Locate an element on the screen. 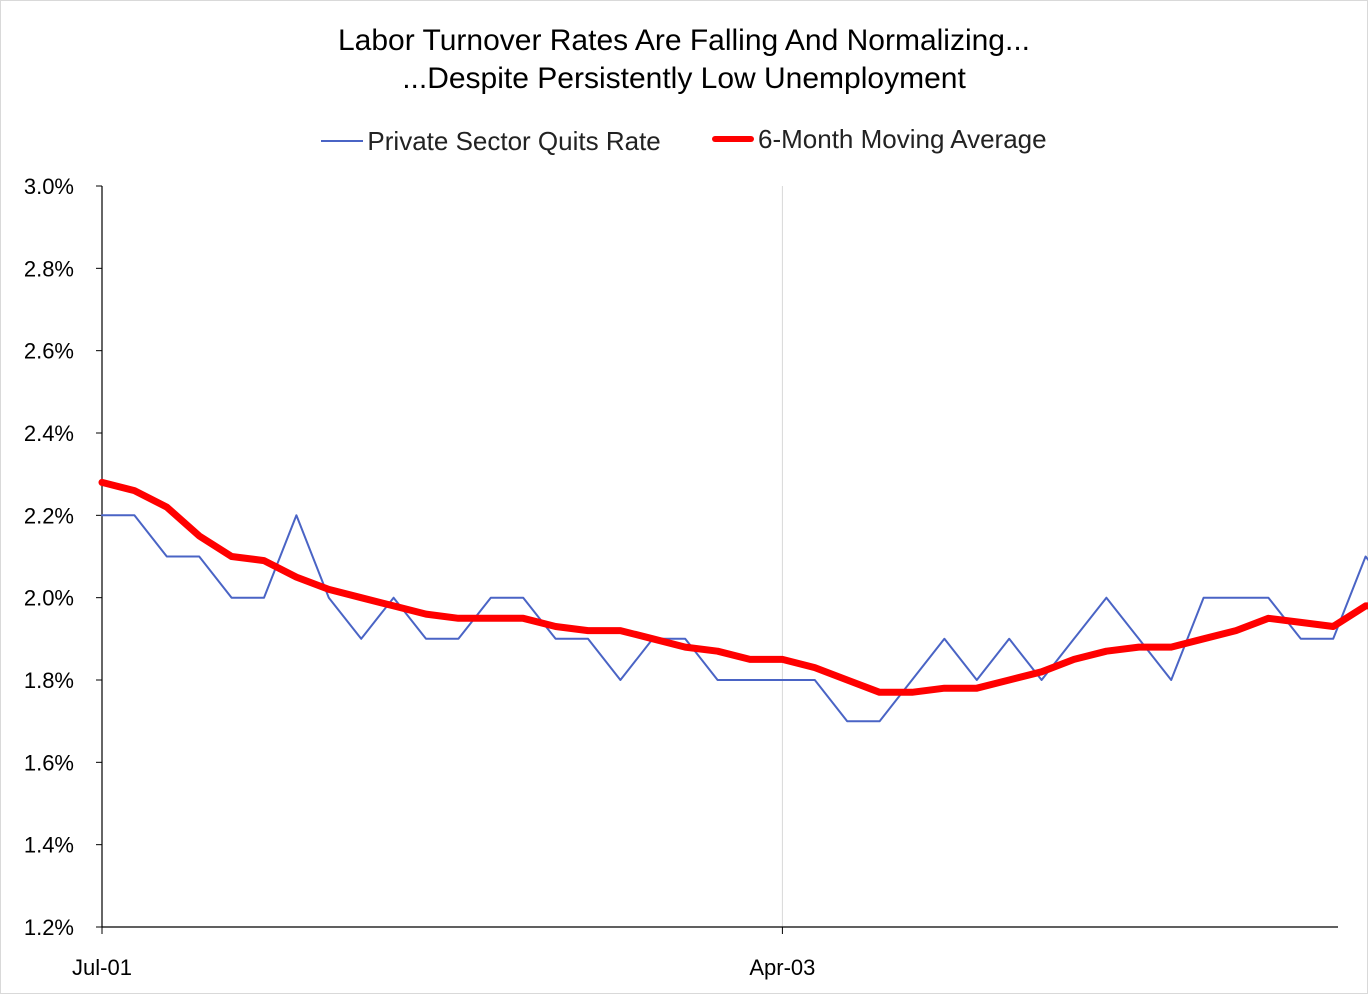 The image size is (1368, 994). y-tick-label: 2.4% is located at coordinates (49, 433).